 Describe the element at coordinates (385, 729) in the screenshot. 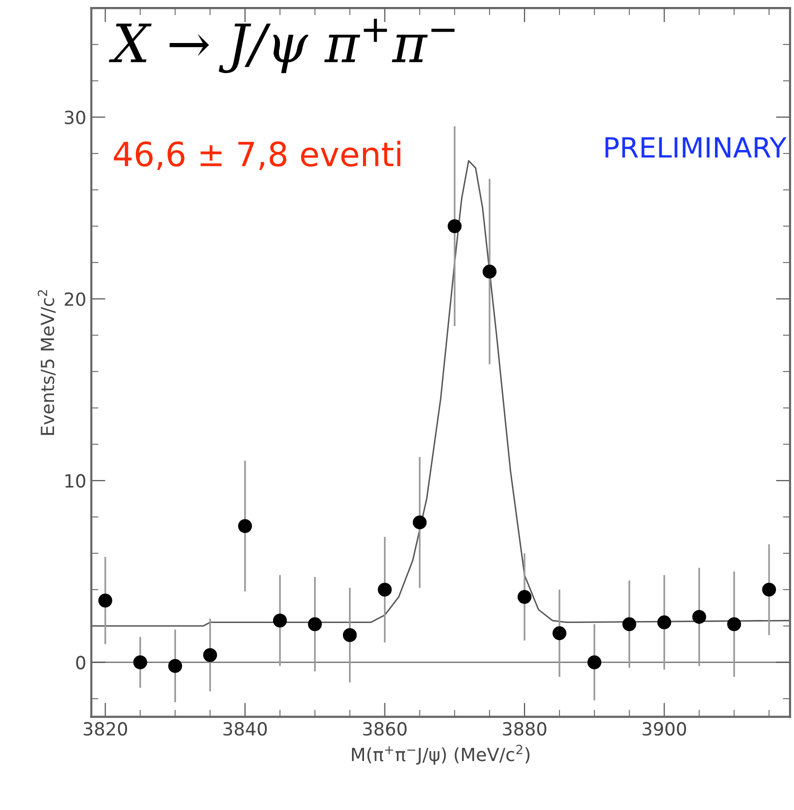

I see `x-tick-label: 3860` at that location.